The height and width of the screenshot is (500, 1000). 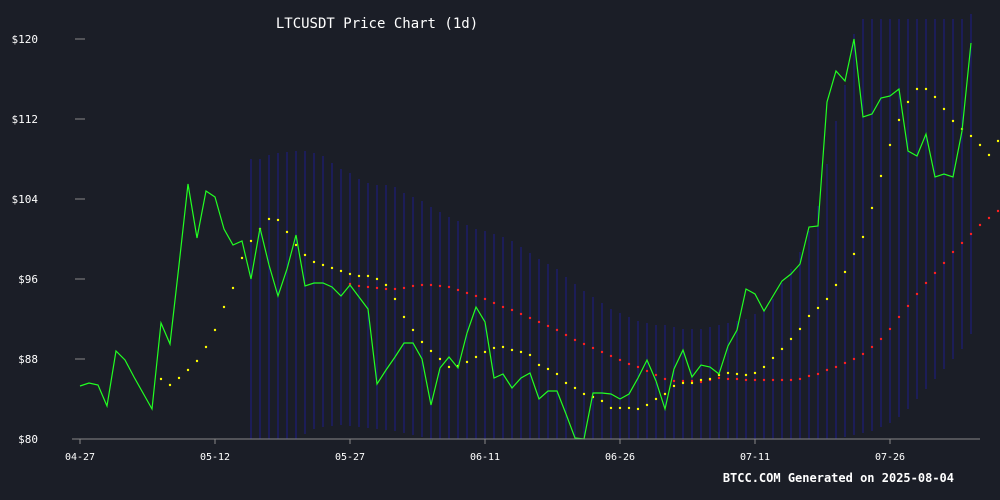 What do you see at coordinates (350, 457) in the screenshot?
I see `x-tick-label: 05-27` at bounding box center [350, 457].